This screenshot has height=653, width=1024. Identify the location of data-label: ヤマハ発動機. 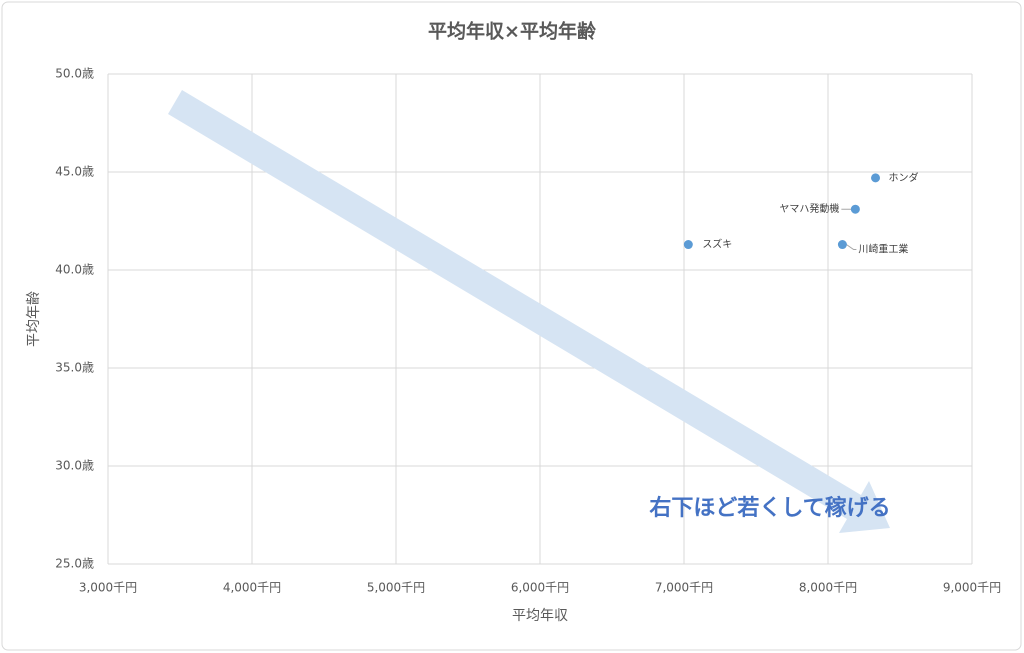
(809, 208).